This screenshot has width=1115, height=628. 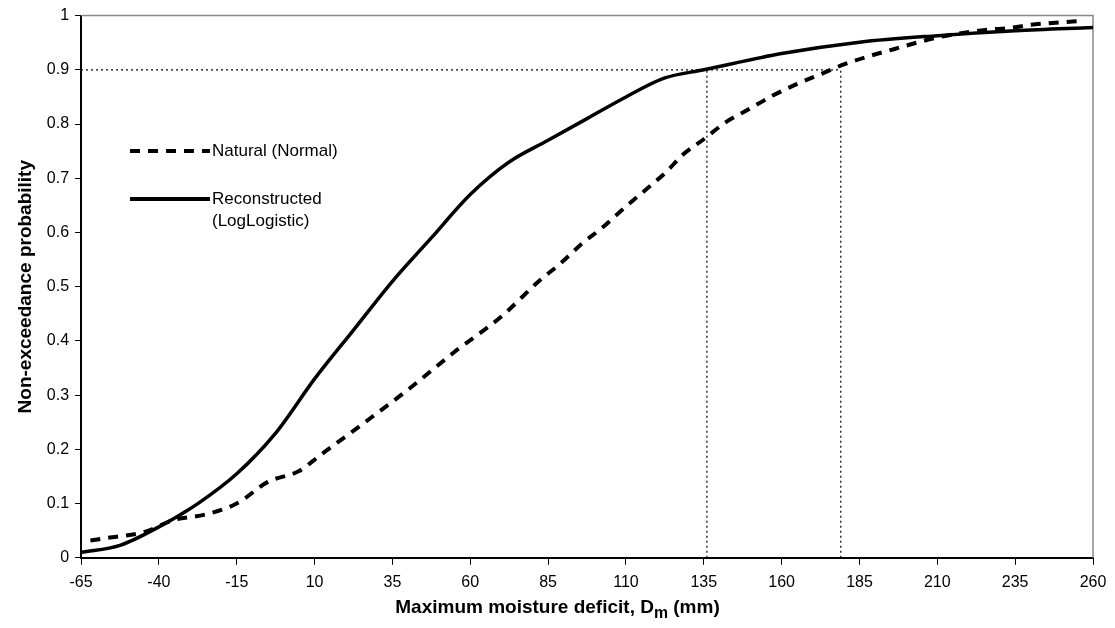 I want to click on x-tick-label: -65, so click(x=81, y=581).